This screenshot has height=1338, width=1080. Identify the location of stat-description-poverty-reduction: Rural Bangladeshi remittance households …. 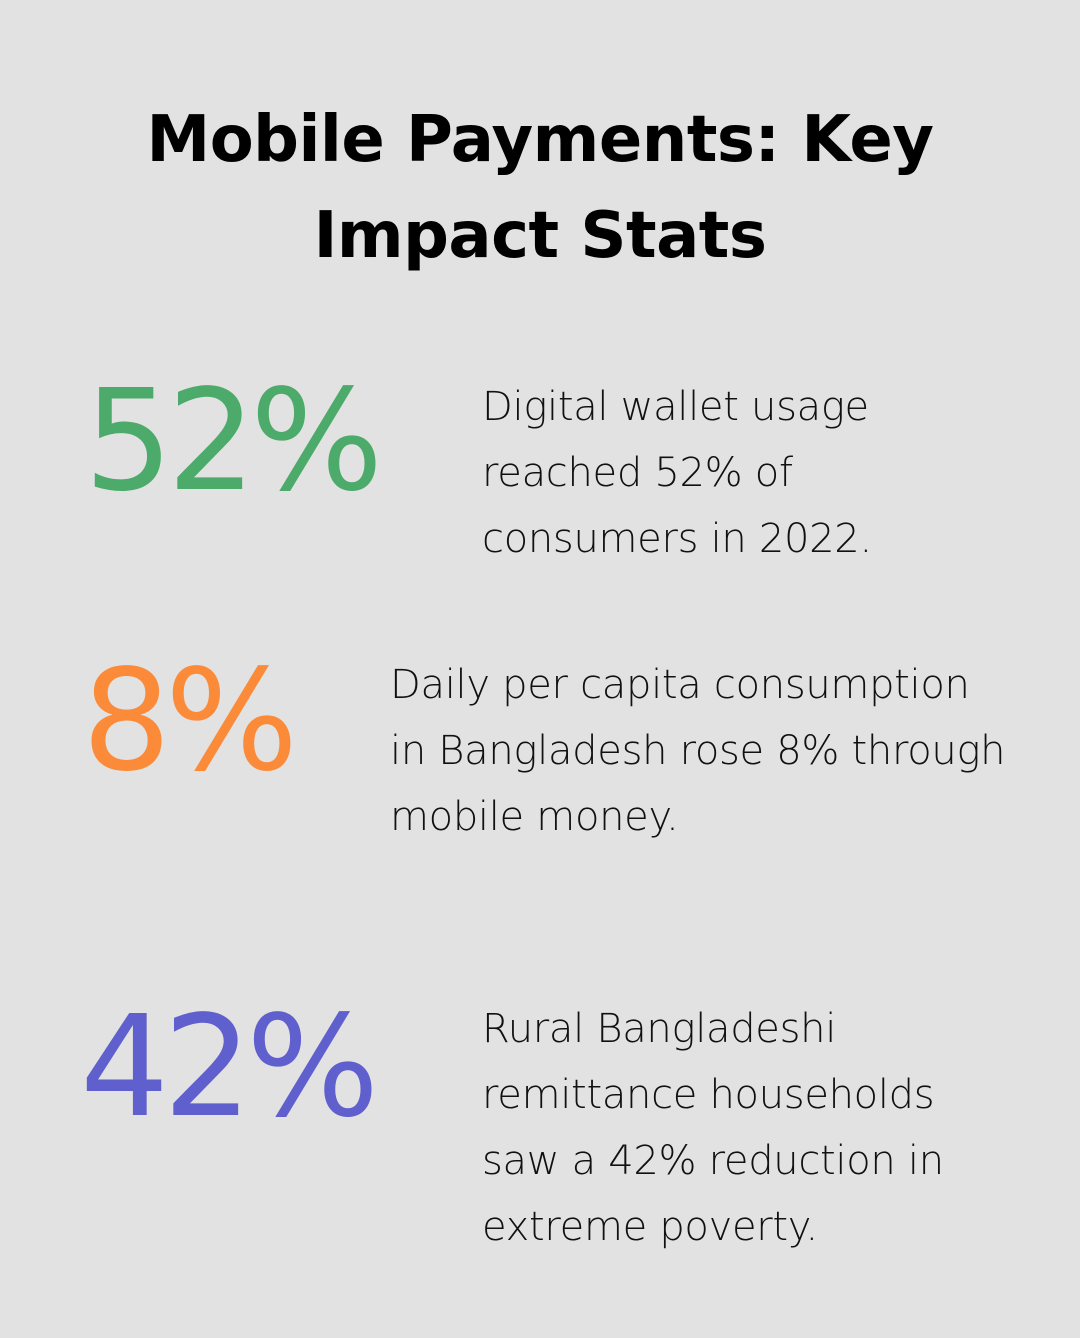
(713, 1128).